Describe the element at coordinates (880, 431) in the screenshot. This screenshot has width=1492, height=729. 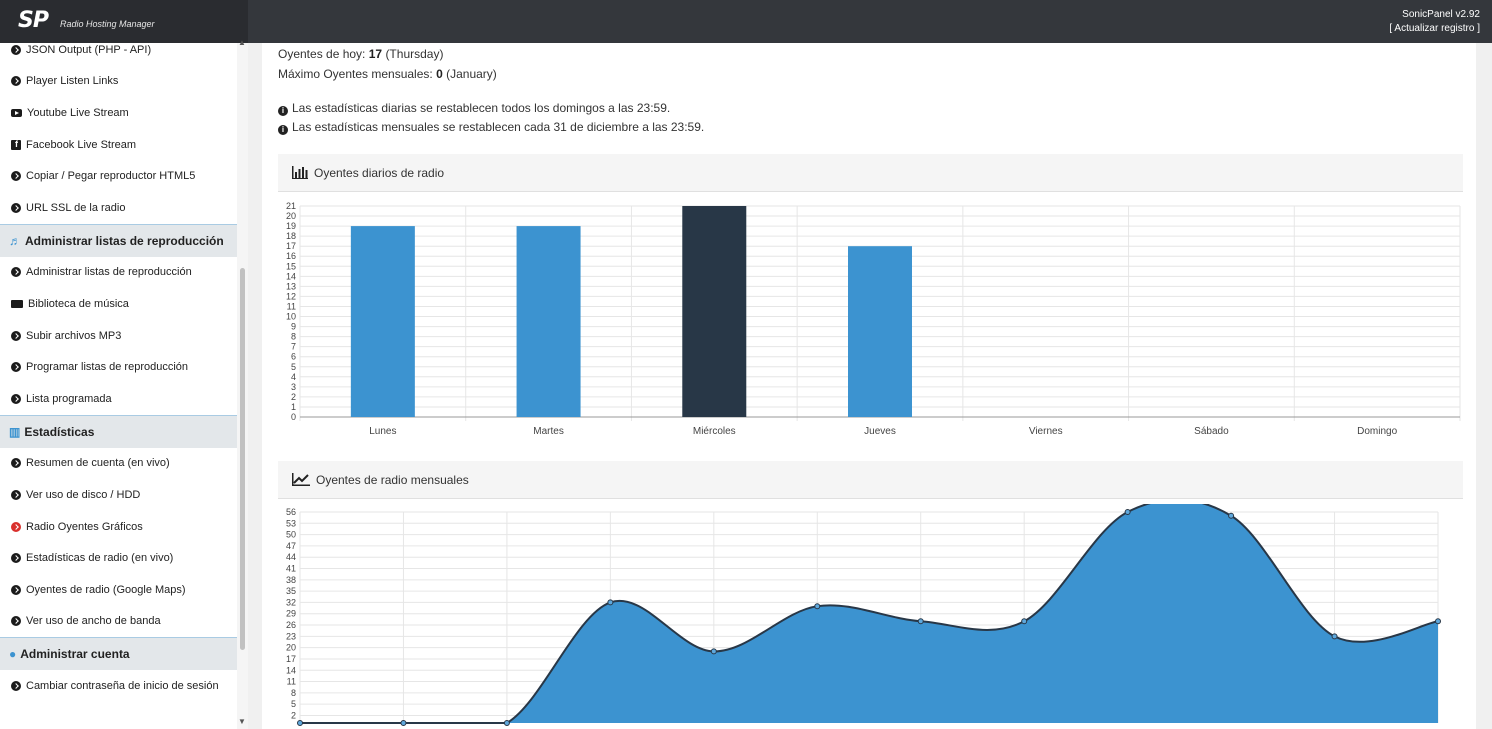
I see `x-tick-label: Jueves` at that location.